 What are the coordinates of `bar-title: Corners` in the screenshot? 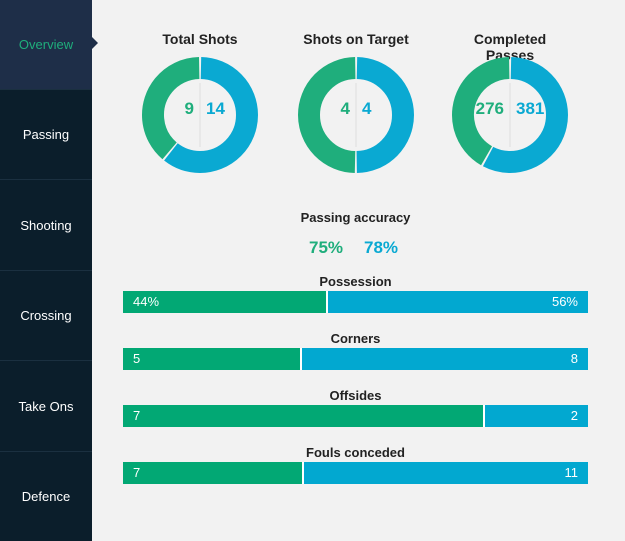 It's located at (355, 338).